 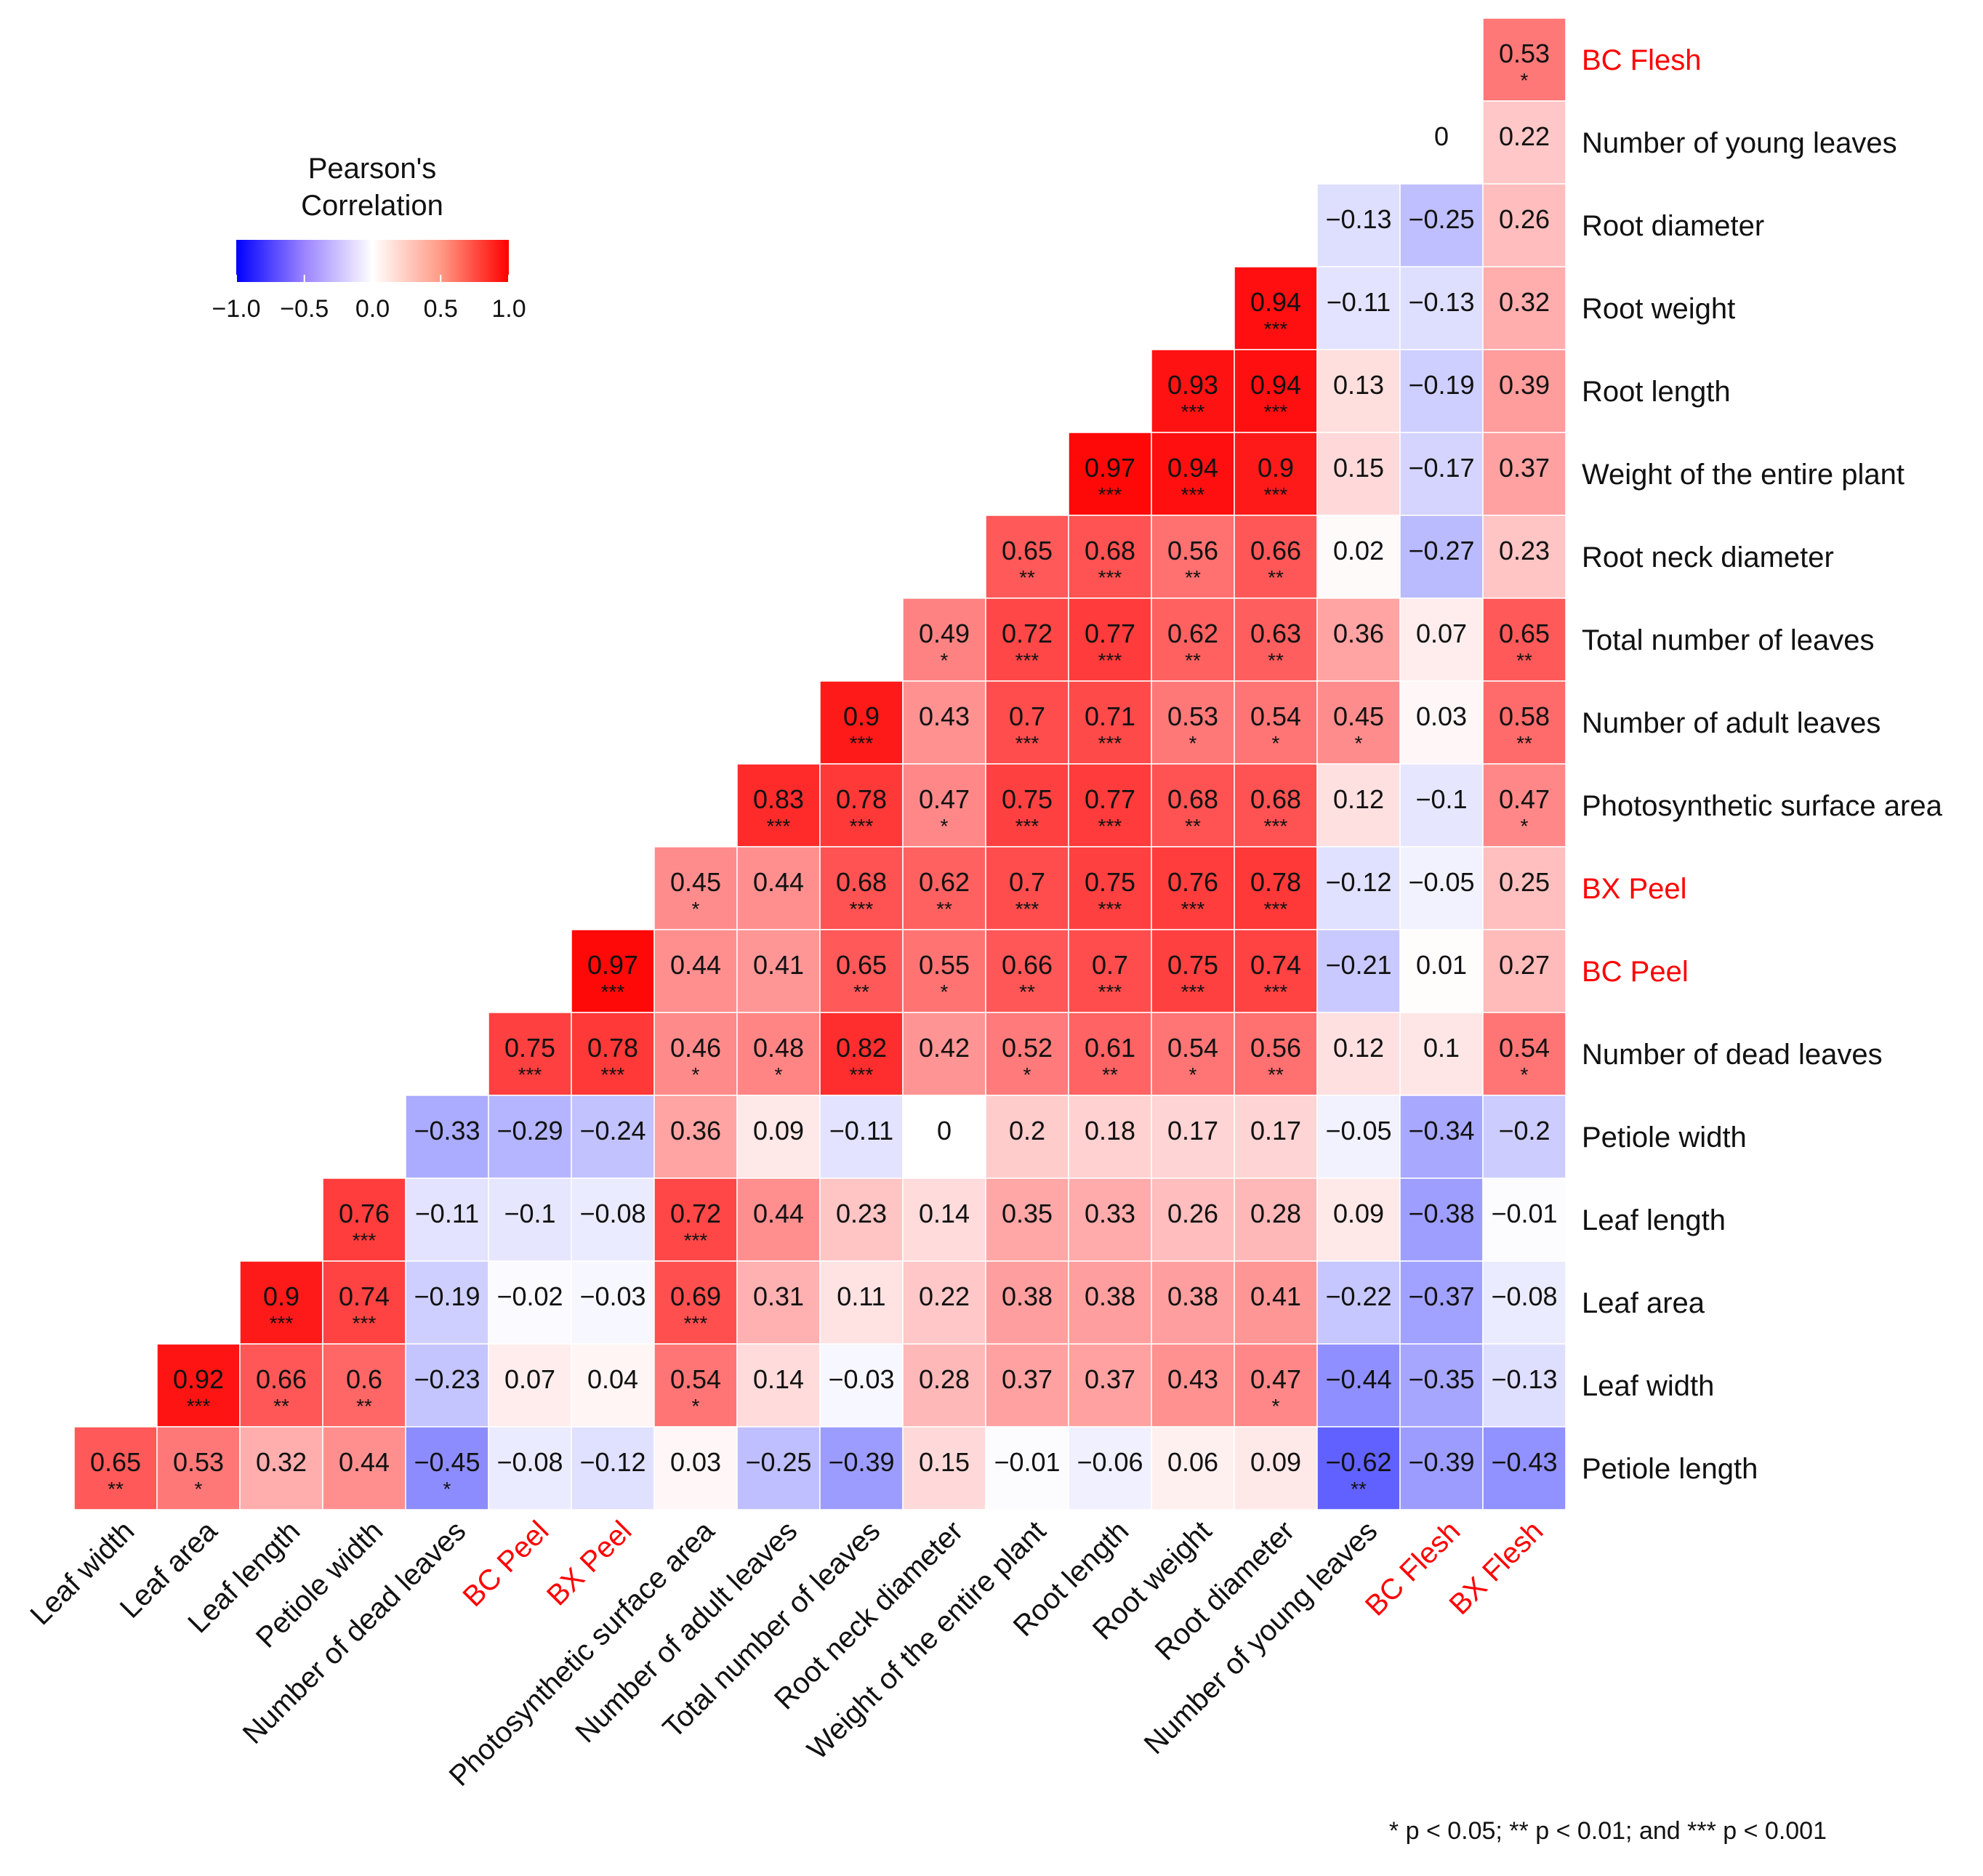 I want to click on legend-tick-label: 0.0, so click(x=372, y=309).